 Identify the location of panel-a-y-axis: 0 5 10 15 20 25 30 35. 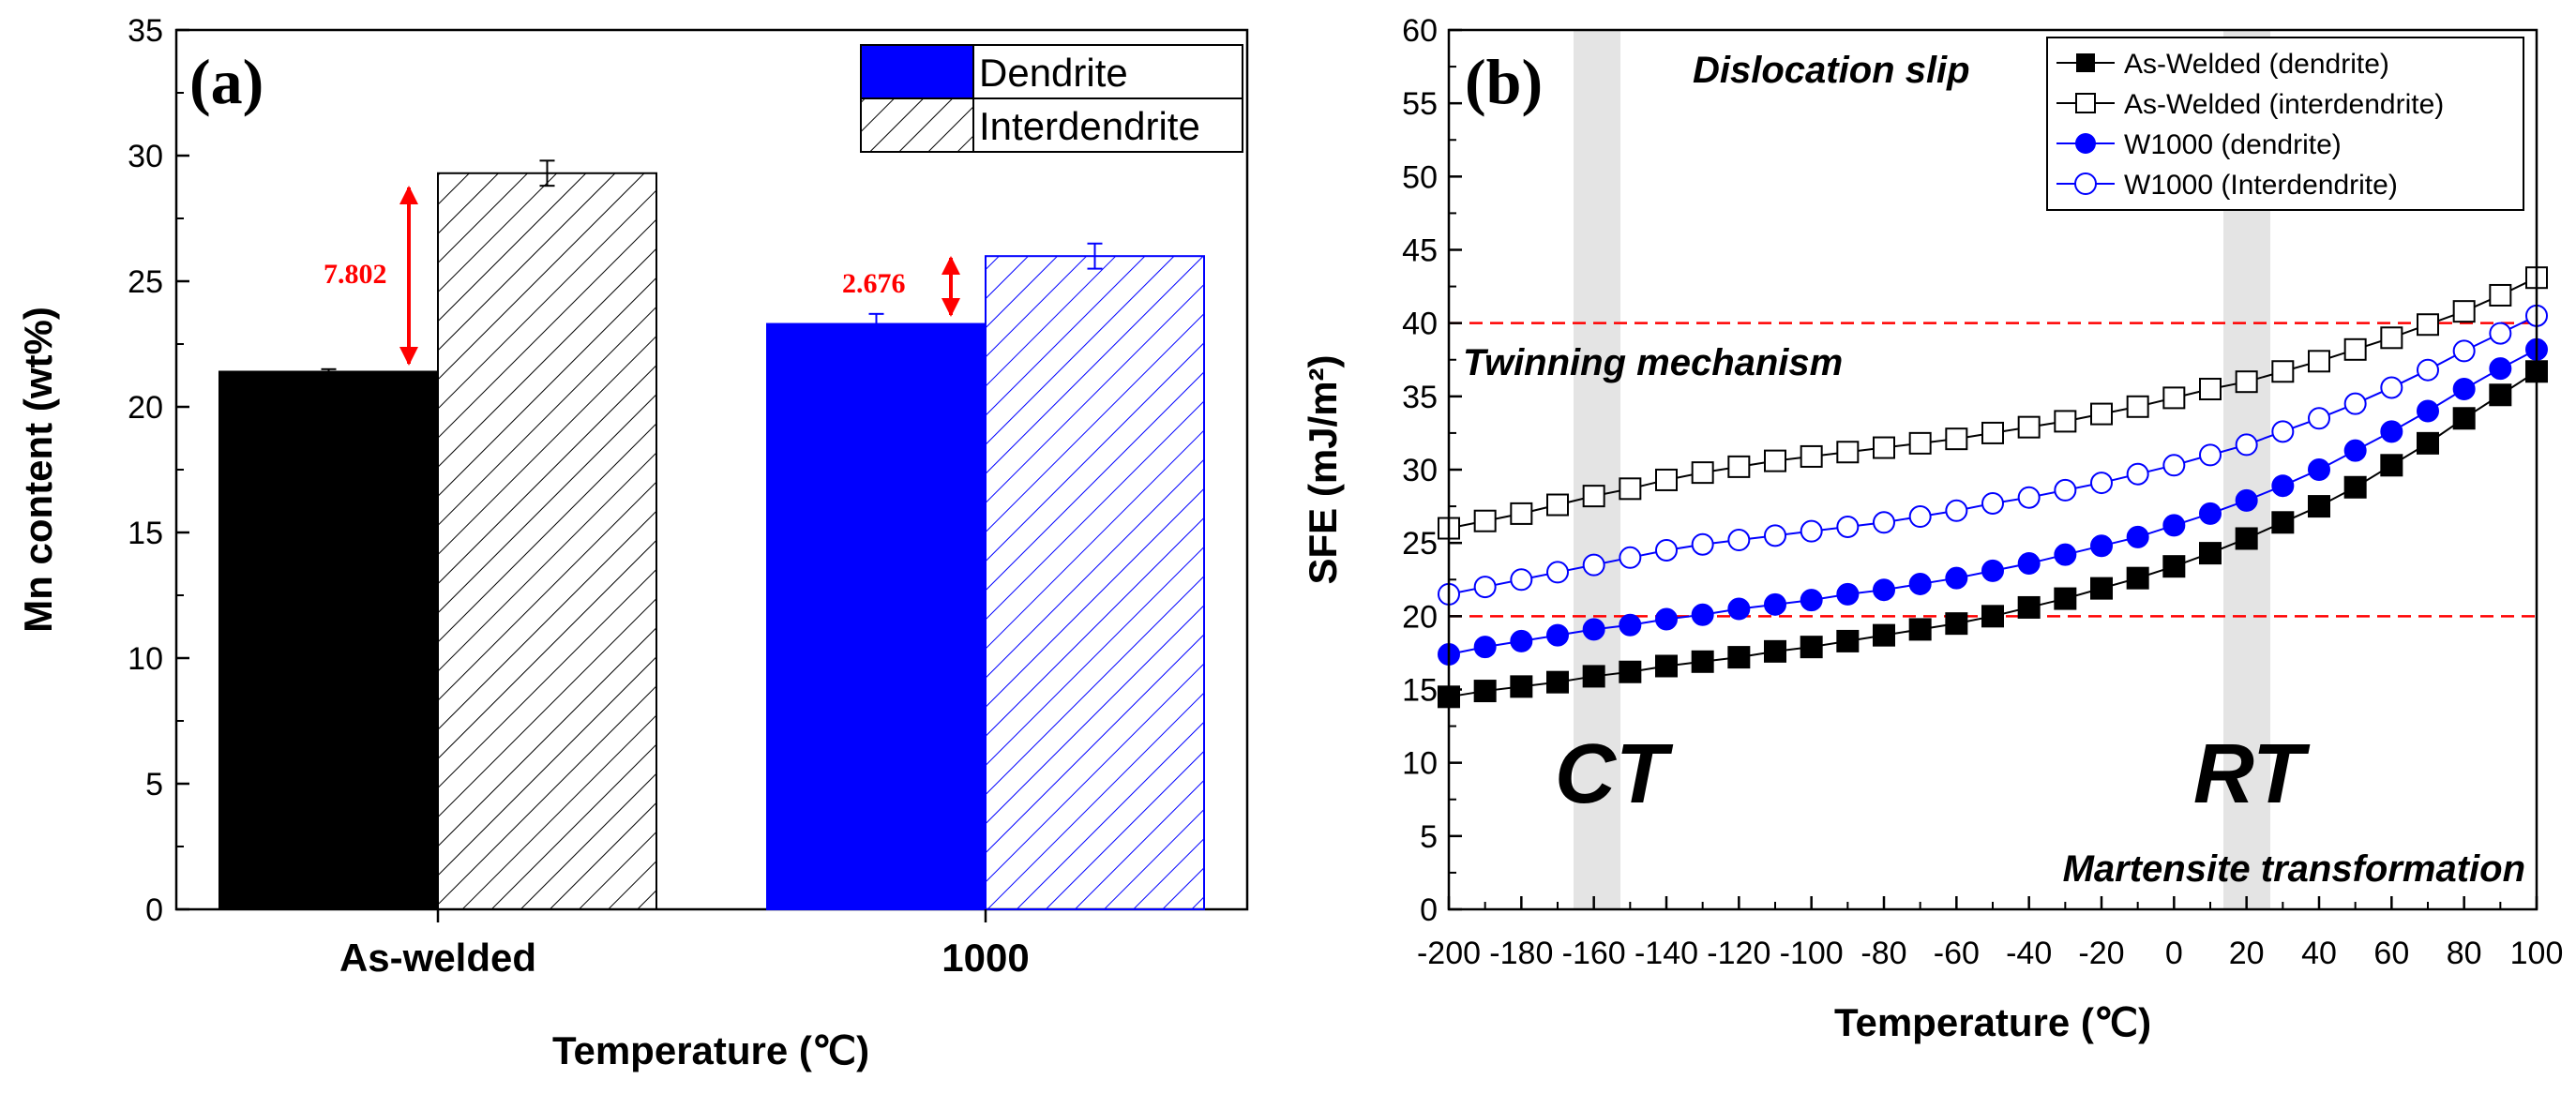
(158, 470).